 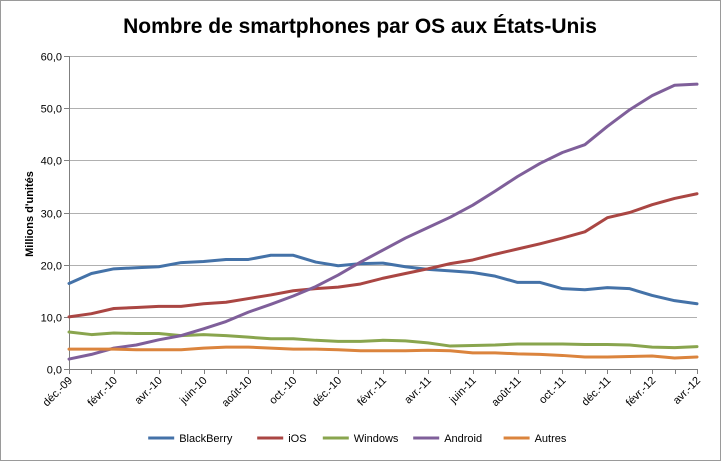 I want to click on legend-label: Windows, so click(x=376, y=439).